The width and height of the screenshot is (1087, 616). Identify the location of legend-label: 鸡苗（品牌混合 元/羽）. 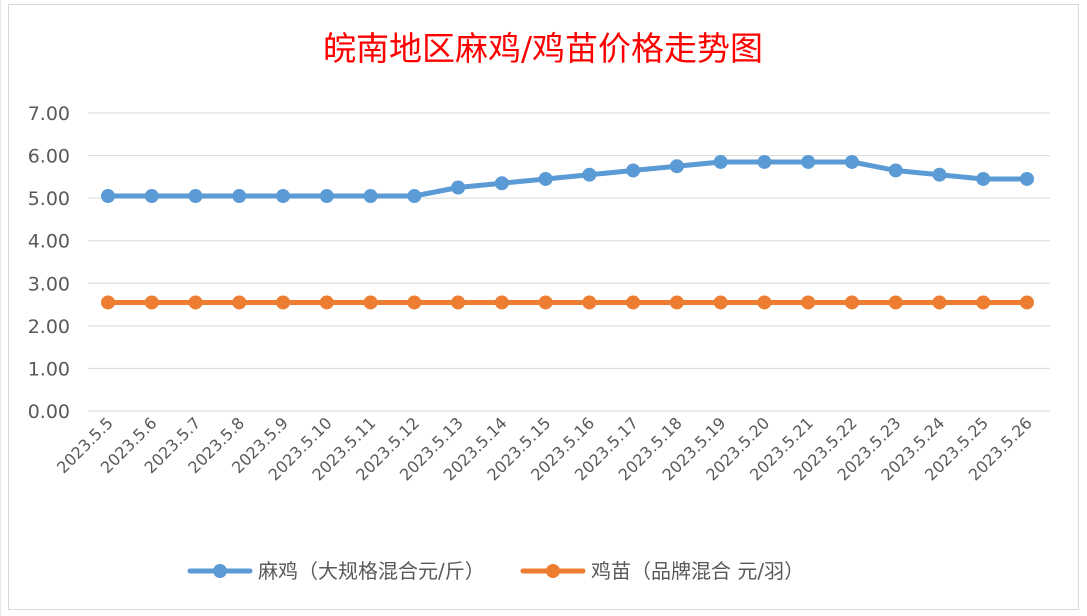
(697, 571).